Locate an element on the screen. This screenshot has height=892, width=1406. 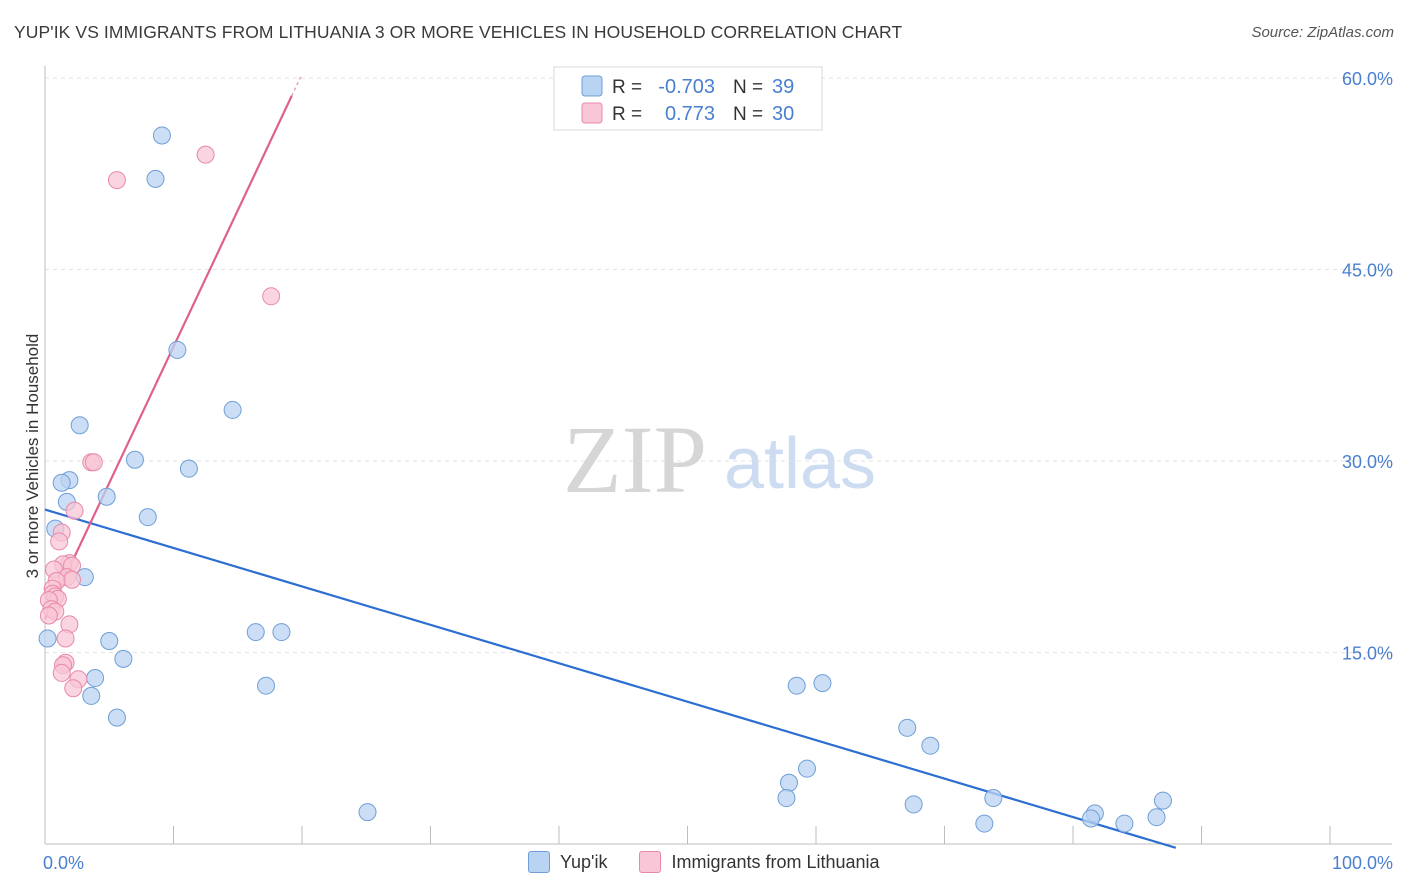
legend-swatch-yupik is located at coordinates (592, 86).